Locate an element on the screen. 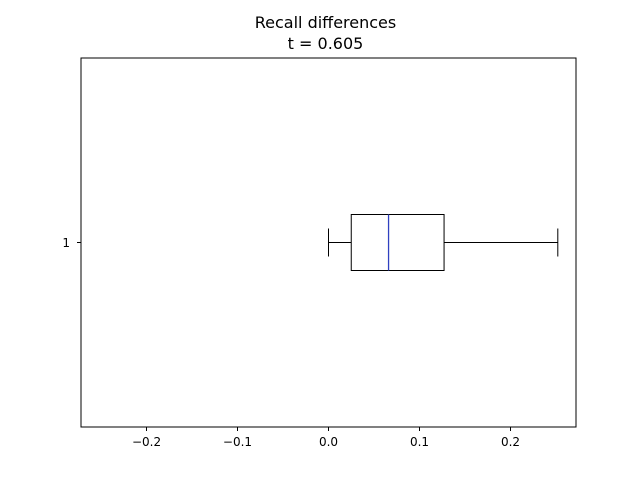 The width and height of the screenshot is (640, 480). x-tick-label: −0.2 is located at coordinates (146, 442).